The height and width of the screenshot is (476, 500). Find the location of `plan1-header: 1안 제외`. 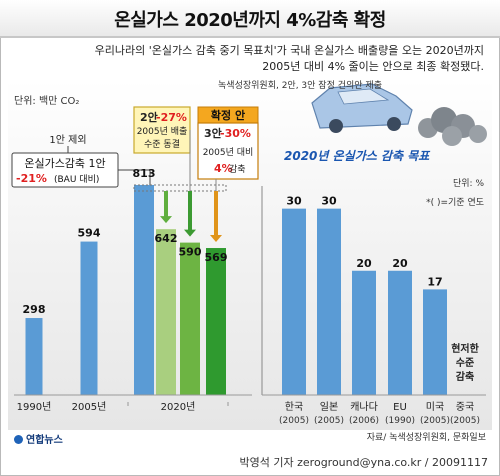

plan1-header: 1안 제외 is located at coordinates (67, 140).